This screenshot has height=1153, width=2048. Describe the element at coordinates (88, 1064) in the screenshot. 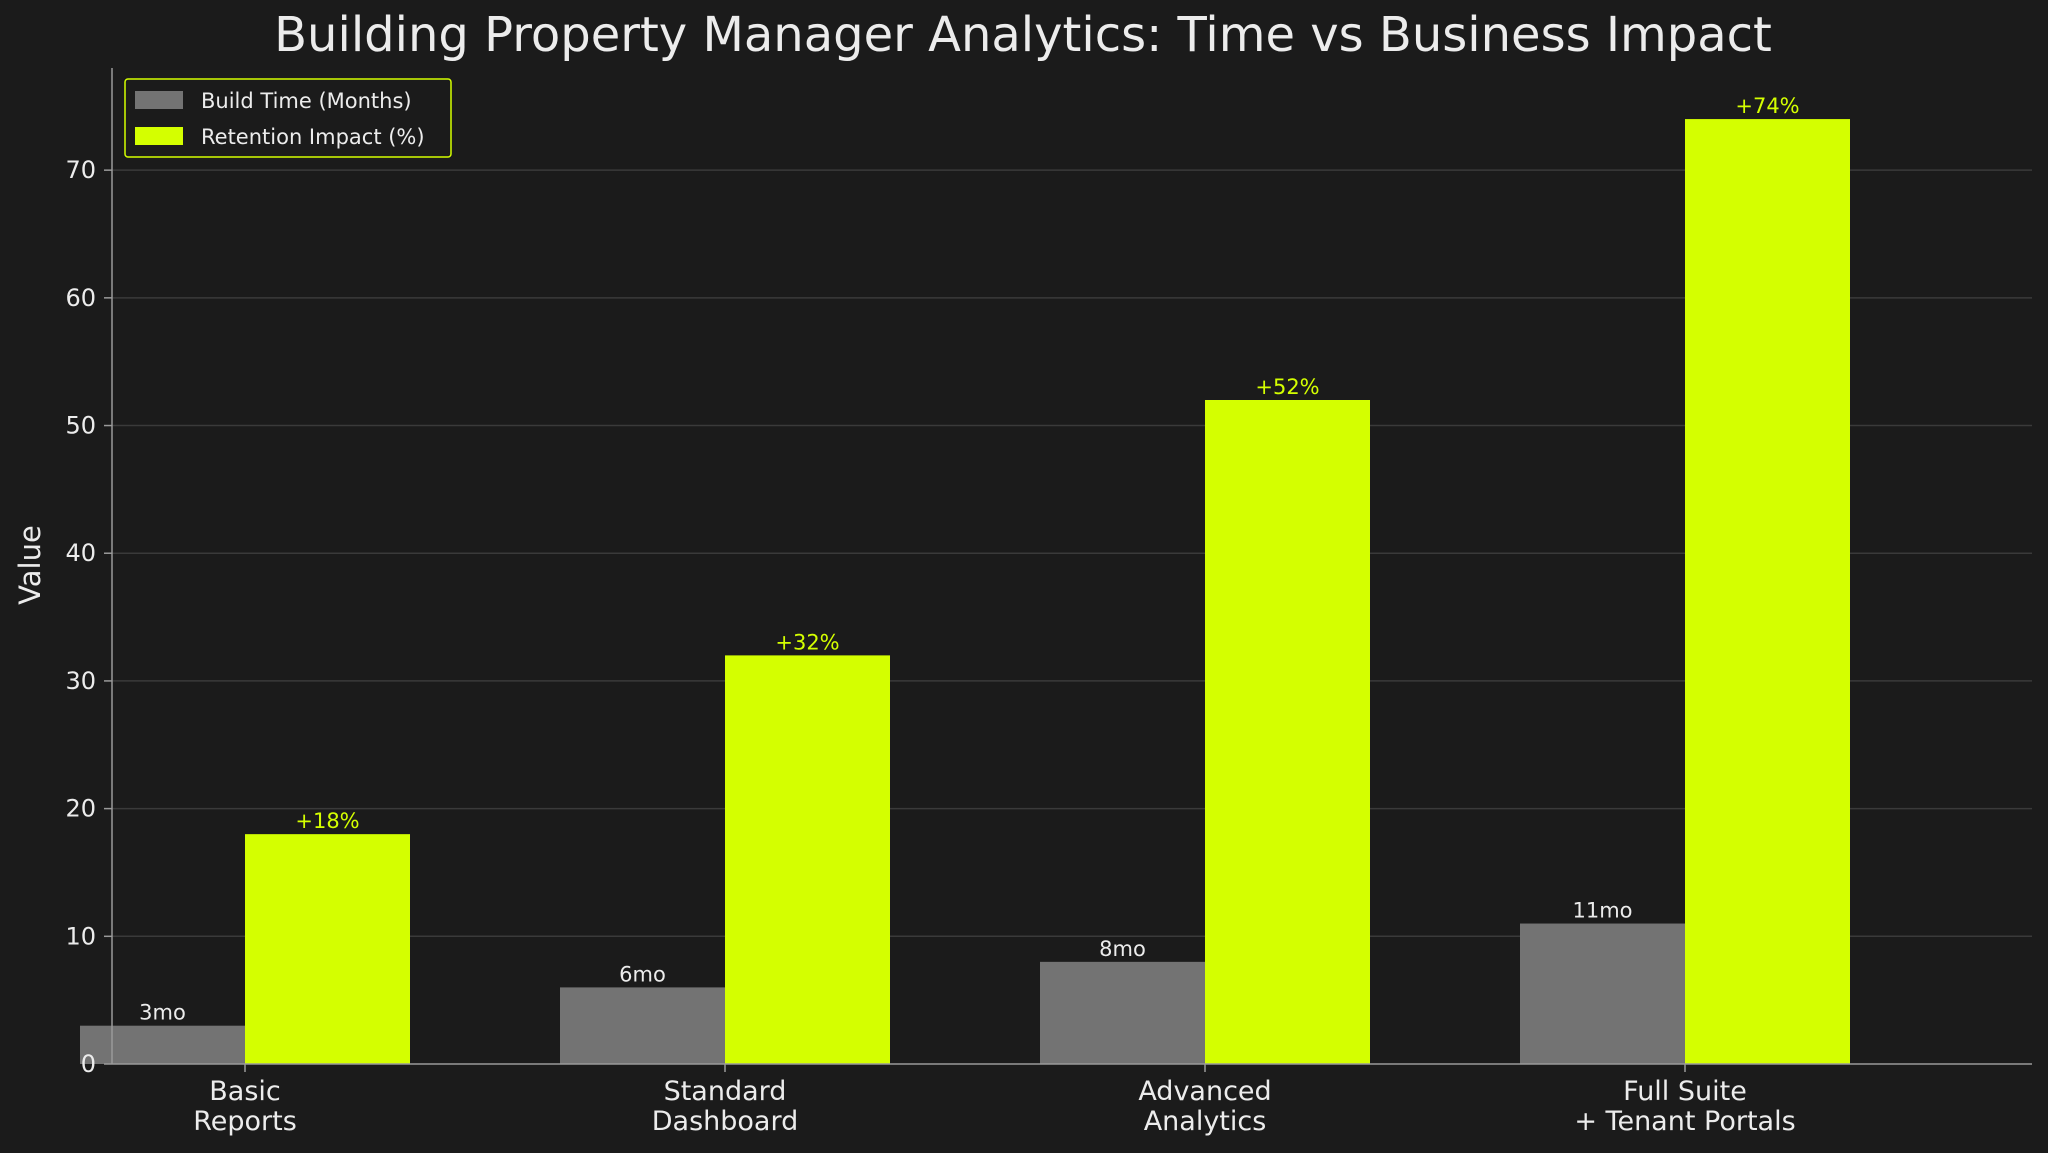

I see `y-tick-label: 0` at that location.